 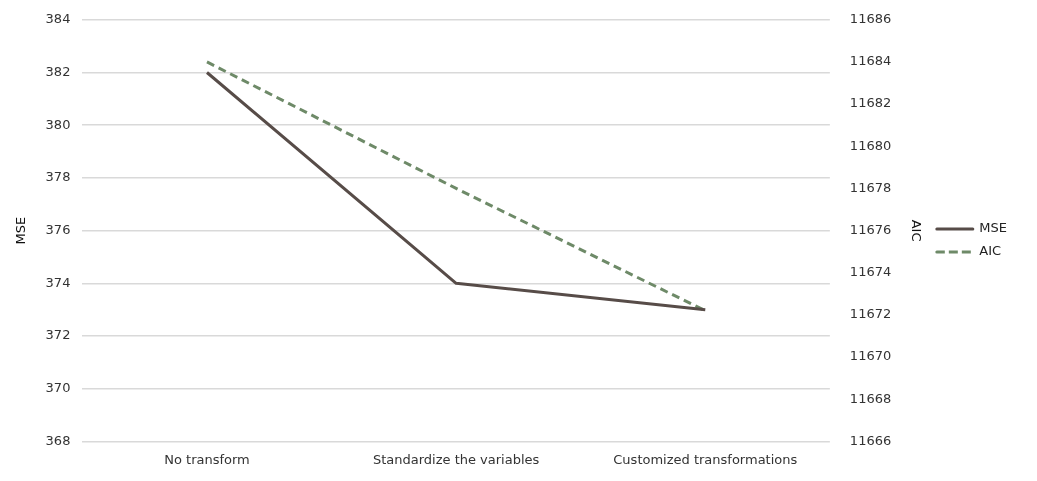 I want to click on y-tick-label: 382, so click(x=58, y=71).